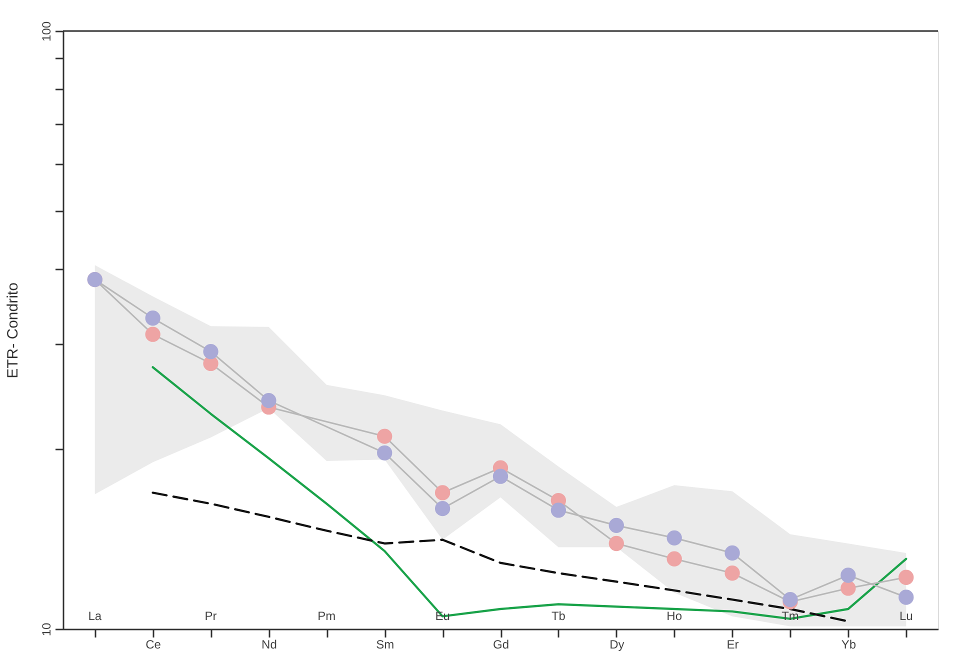 Image resolution: width=955 pixels, height=660 pixels. What do you see at coordinates (732, 645) in the screenshot?
I see `x-tick-label: Er` at bounding box center [732, 645].